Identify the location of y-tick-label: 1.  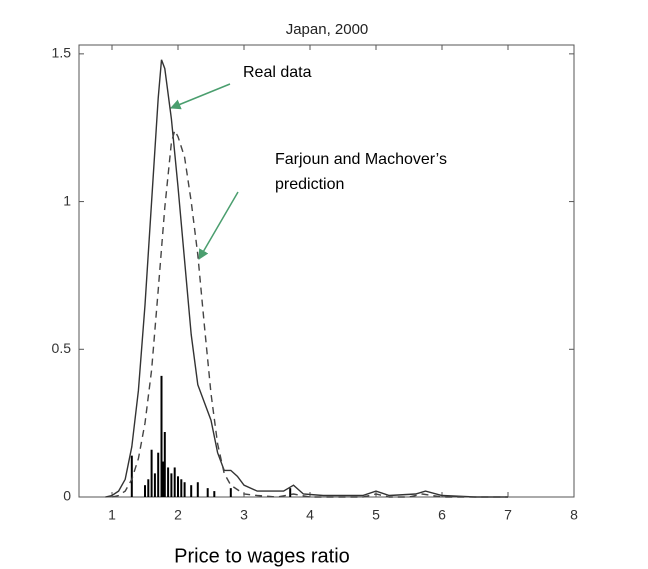
(67, 200).